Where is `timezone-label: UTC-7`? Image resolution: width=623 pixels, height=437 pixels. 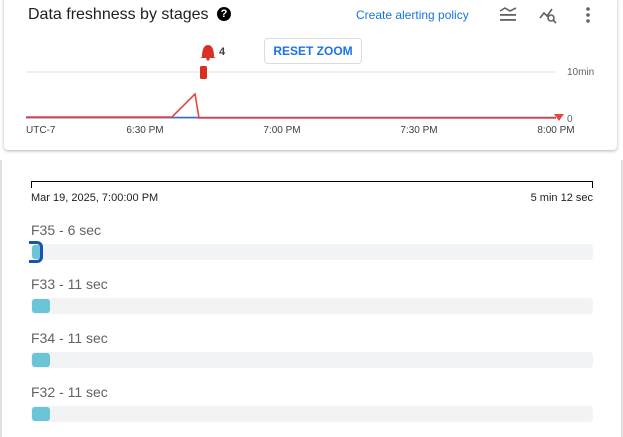
timezone-label: UTC-7 is located at coordinates (41, 130).